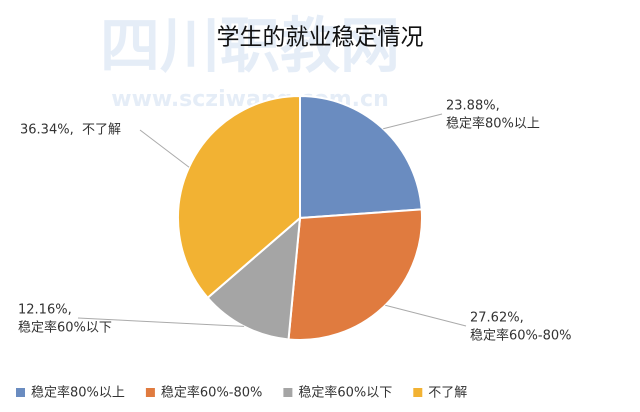 The image size is (640, 412). What do you see at coordinates (45, 310) in the screenshot?
I see `data-label: 12.16%,` at bounding box center [45, 310].